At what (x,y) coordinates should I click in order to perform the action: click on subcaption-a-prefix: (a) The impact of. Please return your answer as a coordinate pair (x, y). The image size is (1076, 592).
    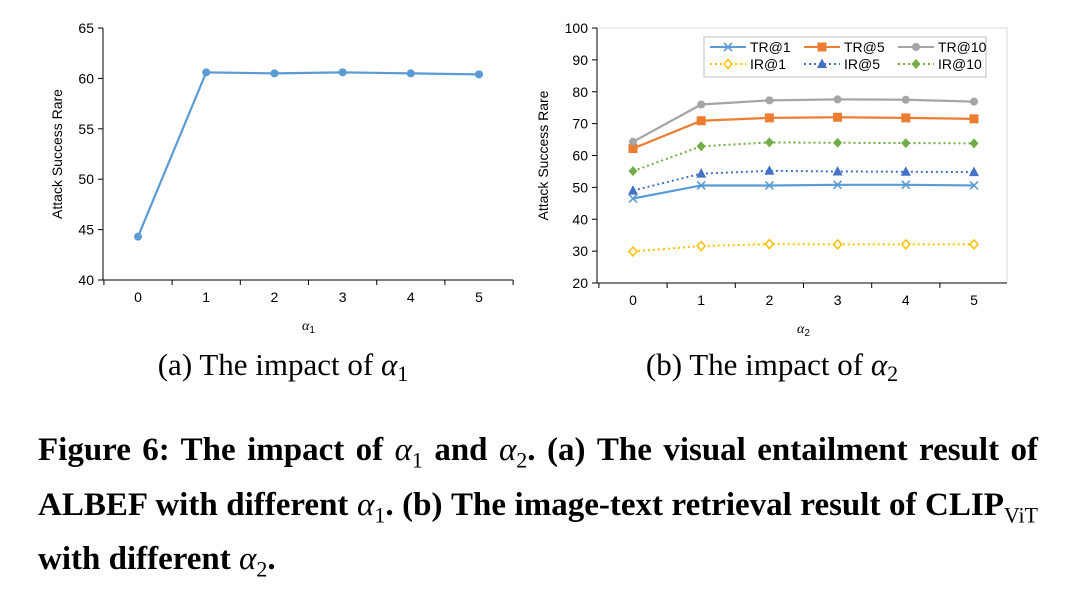
    Looking at the image, I should click on (269, 364).